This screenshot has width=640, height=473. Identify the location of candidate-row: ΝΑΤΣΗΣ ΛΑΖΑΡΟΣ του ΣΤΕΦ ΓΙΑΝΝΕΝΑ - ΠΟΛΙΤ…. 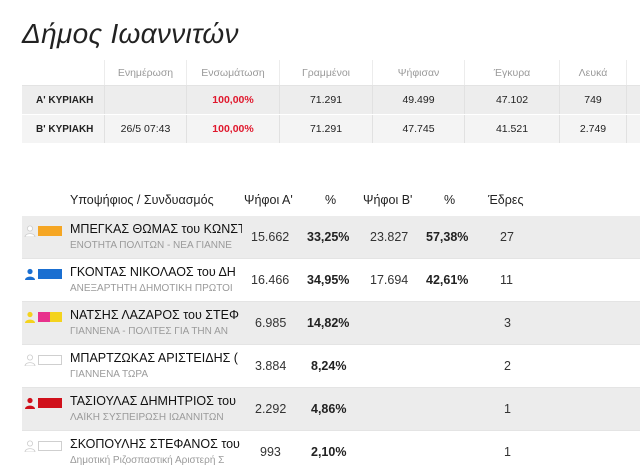
(331, 323).